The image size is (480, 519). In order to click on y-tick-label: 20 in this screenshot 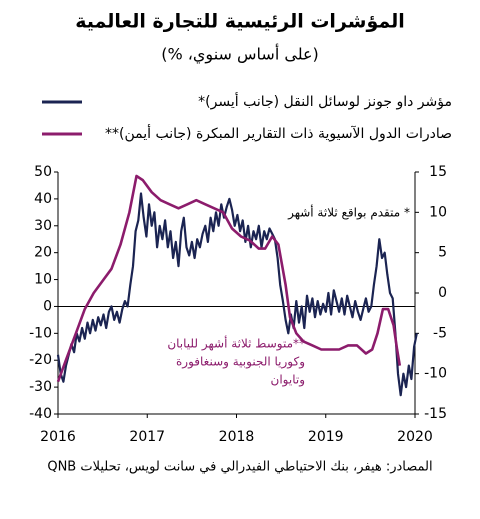, I will do `click(43, 253)`.